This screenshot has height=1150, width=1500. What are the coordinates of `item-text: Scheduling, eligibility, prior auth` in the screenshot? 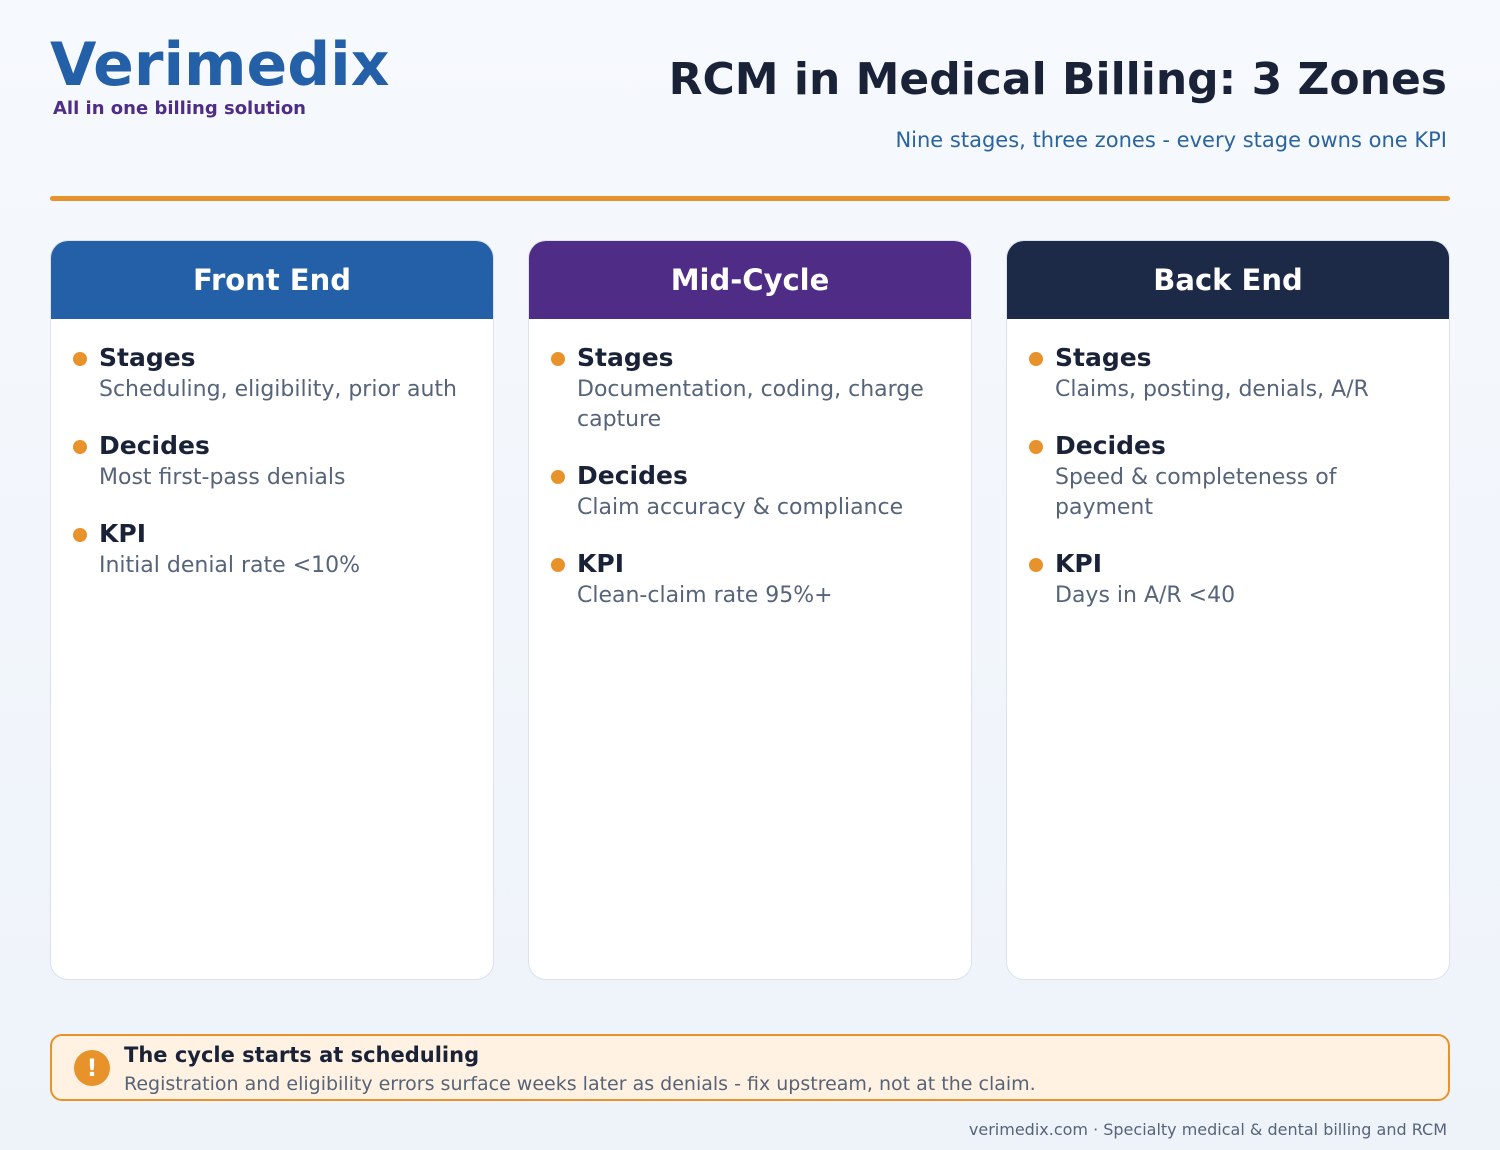 It's located at (278, 389).